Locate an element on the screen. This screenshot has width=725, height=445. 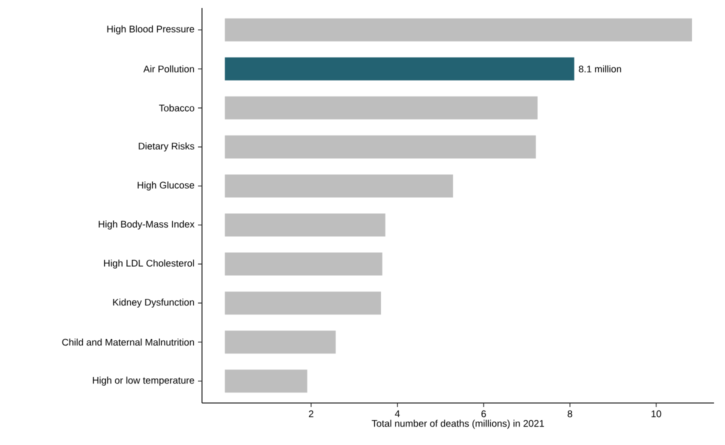
x-axis-title: Total number of deaths (millions) in 2021 is located at coordinates (458, 424).